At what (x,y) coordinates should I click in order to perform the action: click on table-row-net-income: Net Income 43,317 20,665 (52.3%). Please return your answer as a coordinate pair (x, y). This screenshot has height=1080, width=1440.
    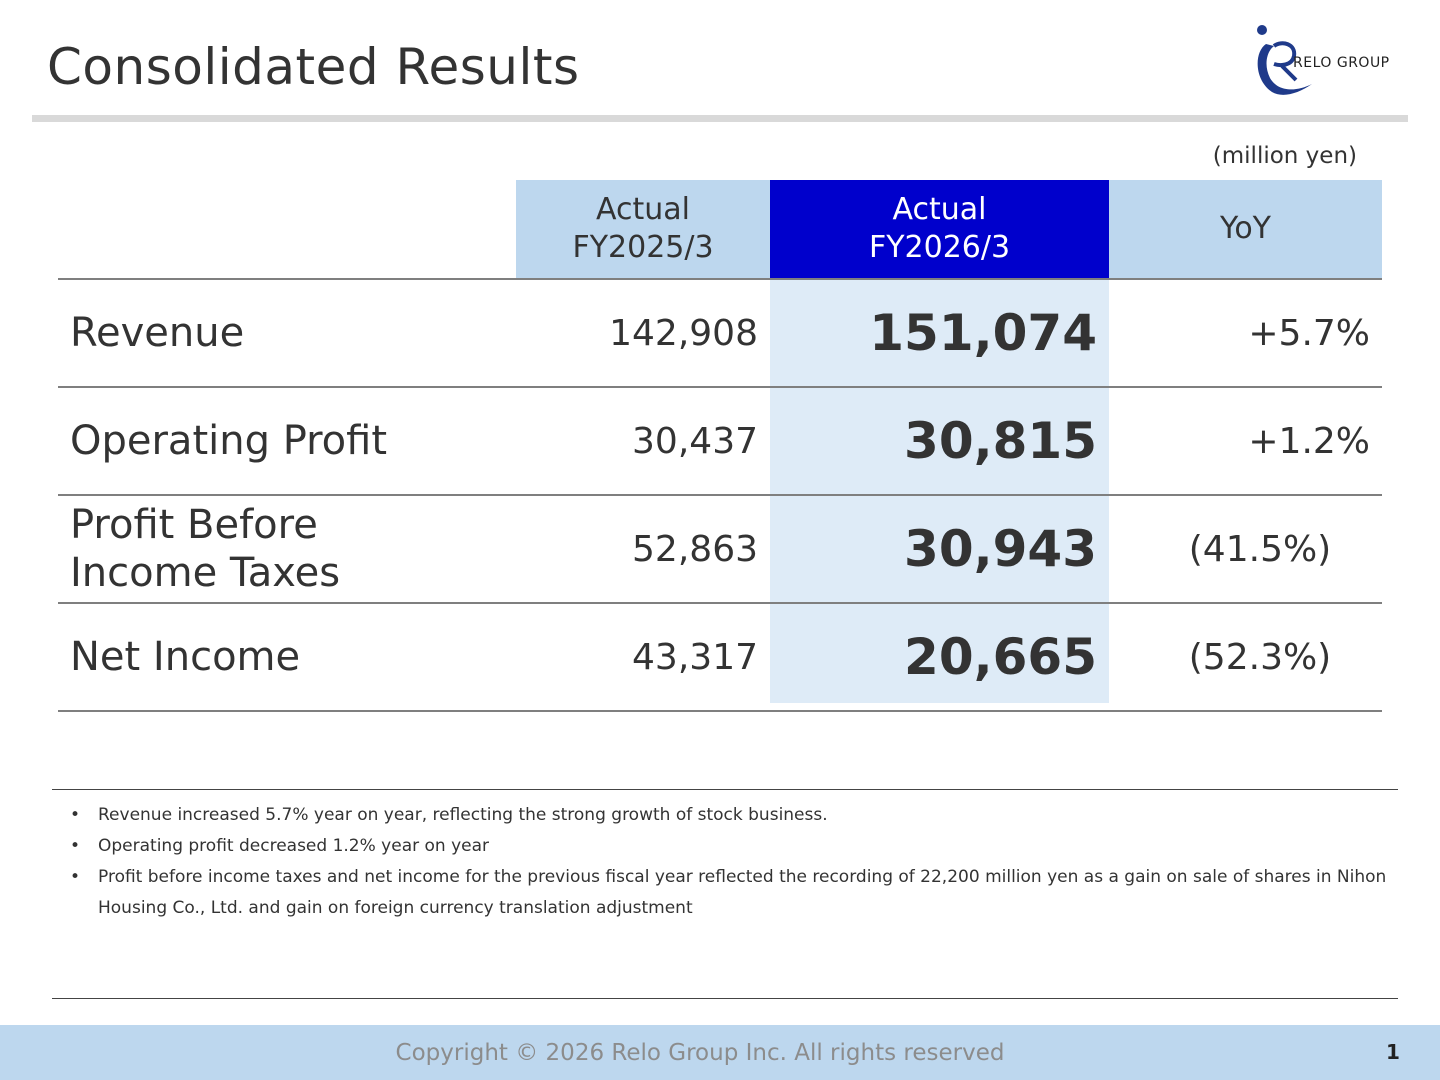
    Looking at the image, I should click on (720, 657).